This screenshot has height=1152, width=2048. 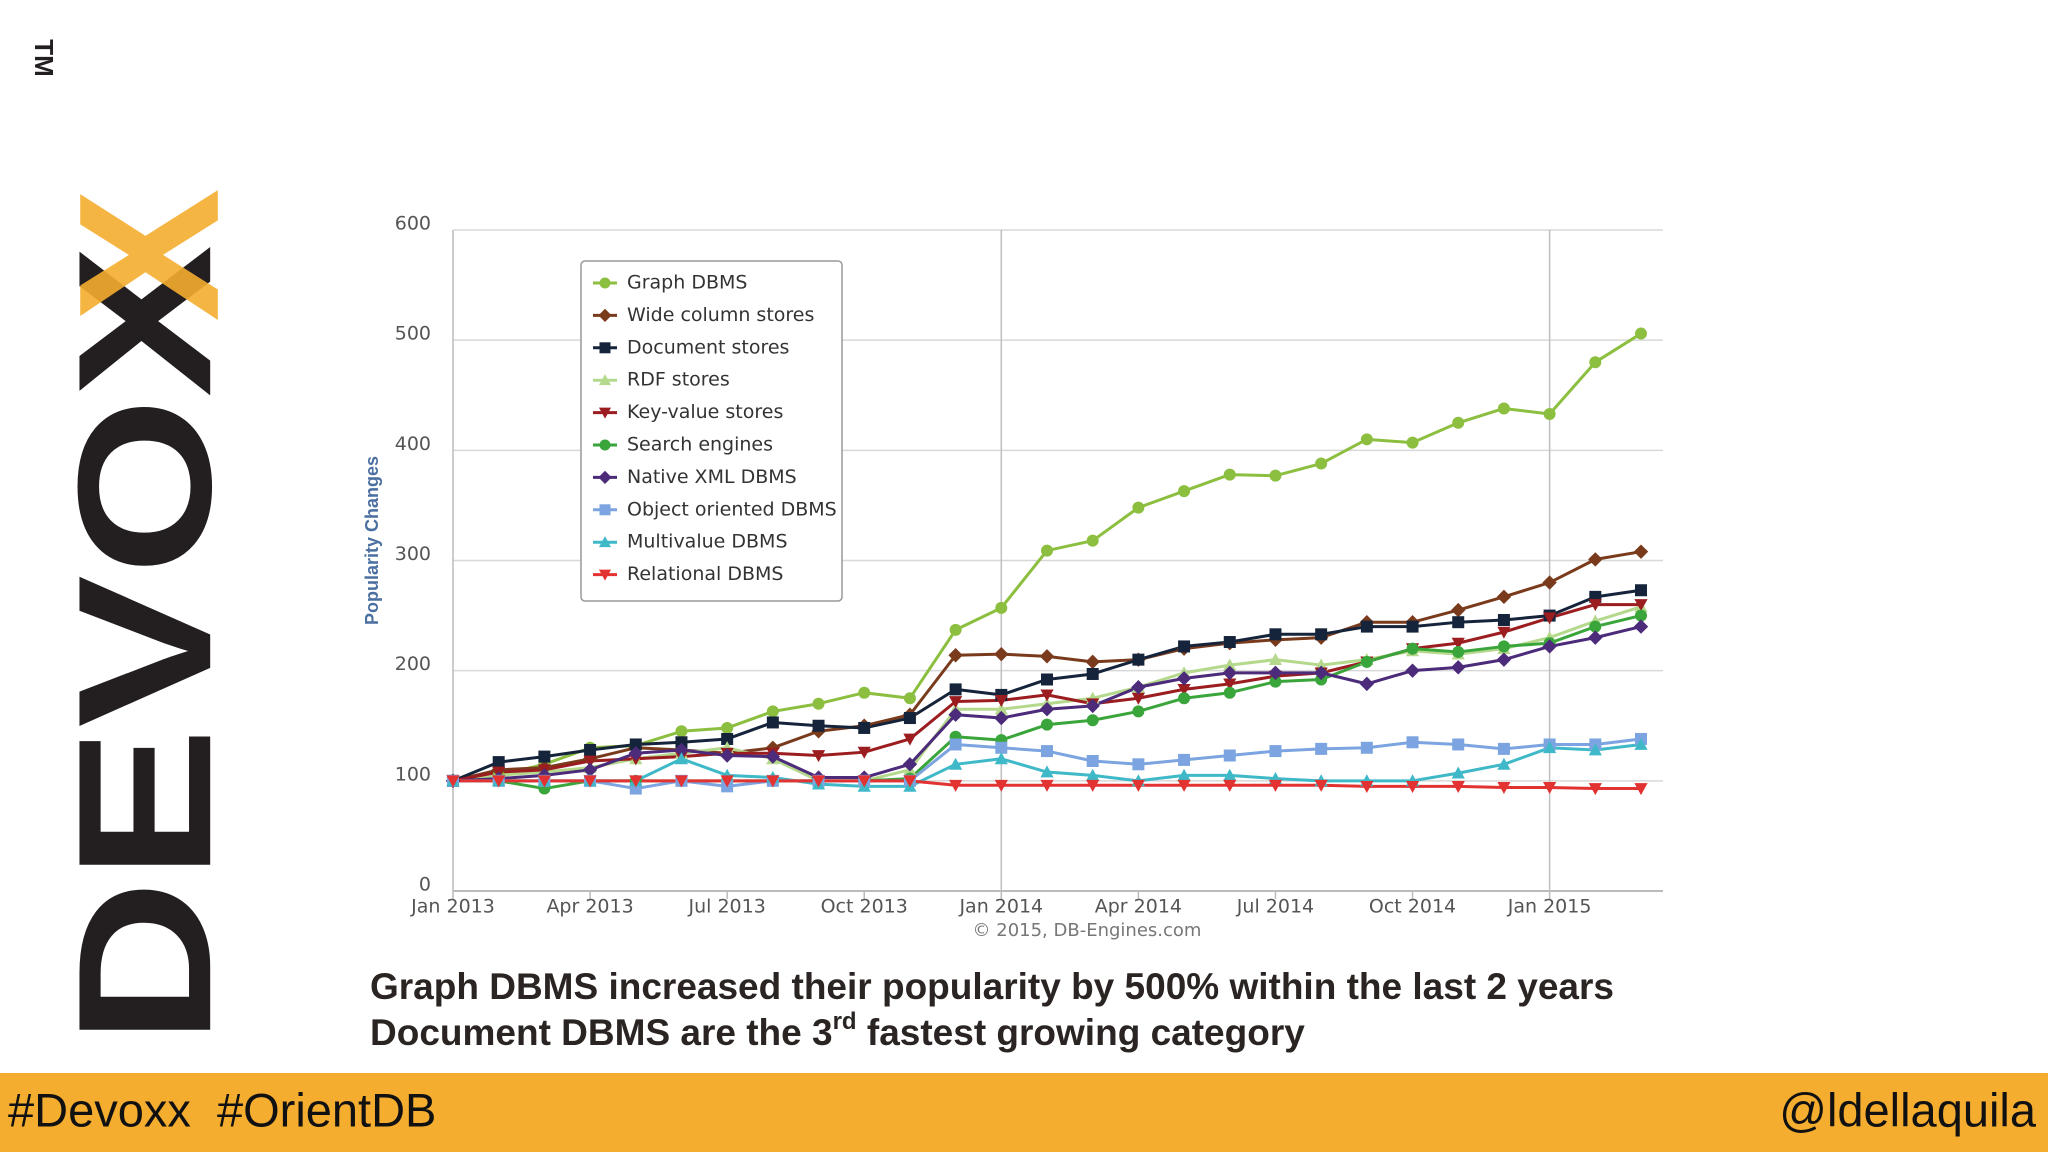 I want to click on legend-label: Search engines, so click(x=700, y=445).